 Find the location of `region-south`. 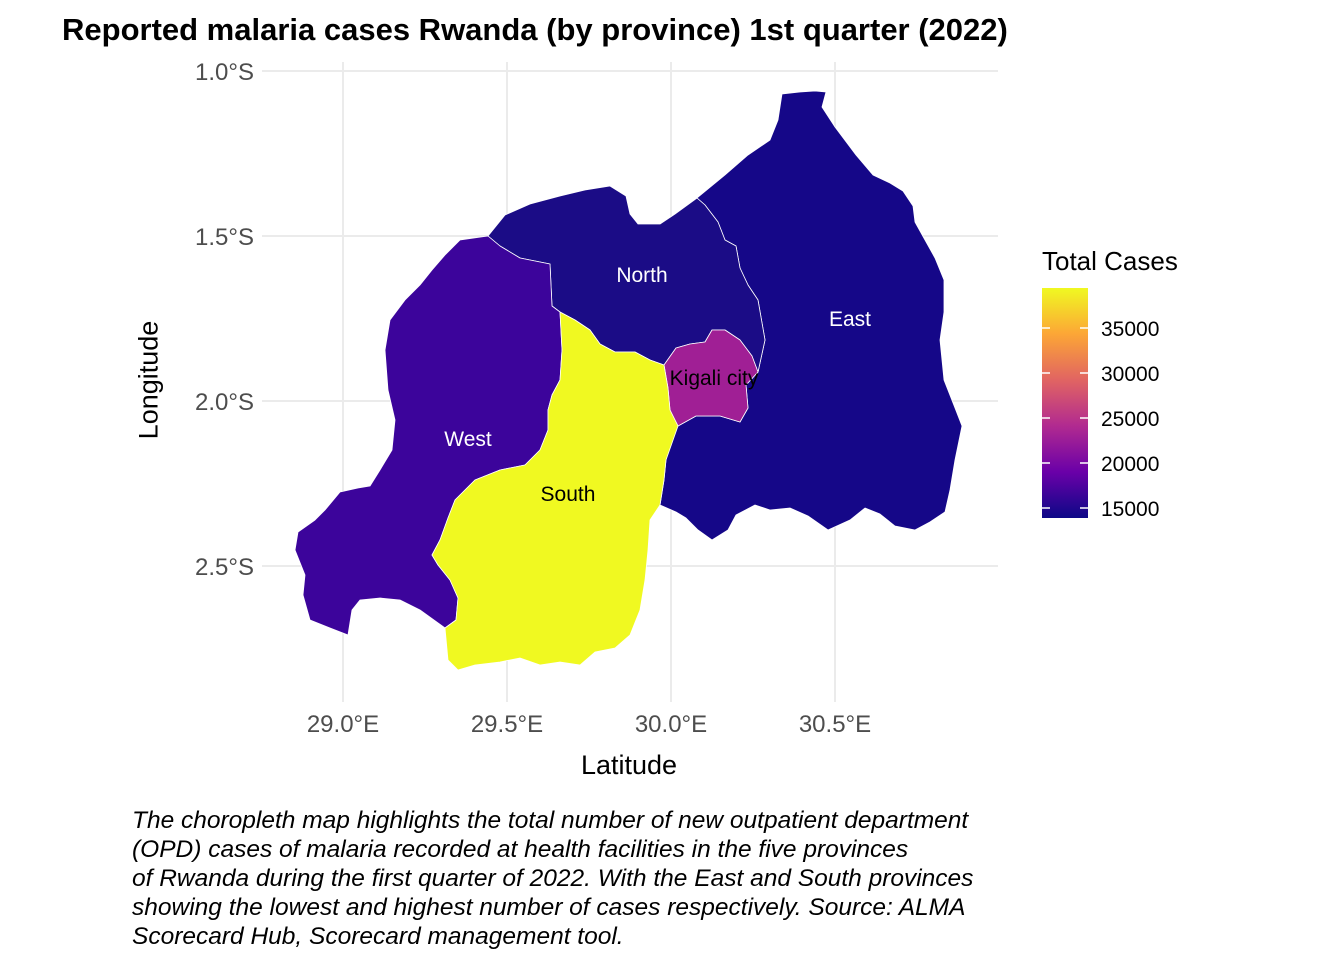

region-south is located at coordinates (555, 491).